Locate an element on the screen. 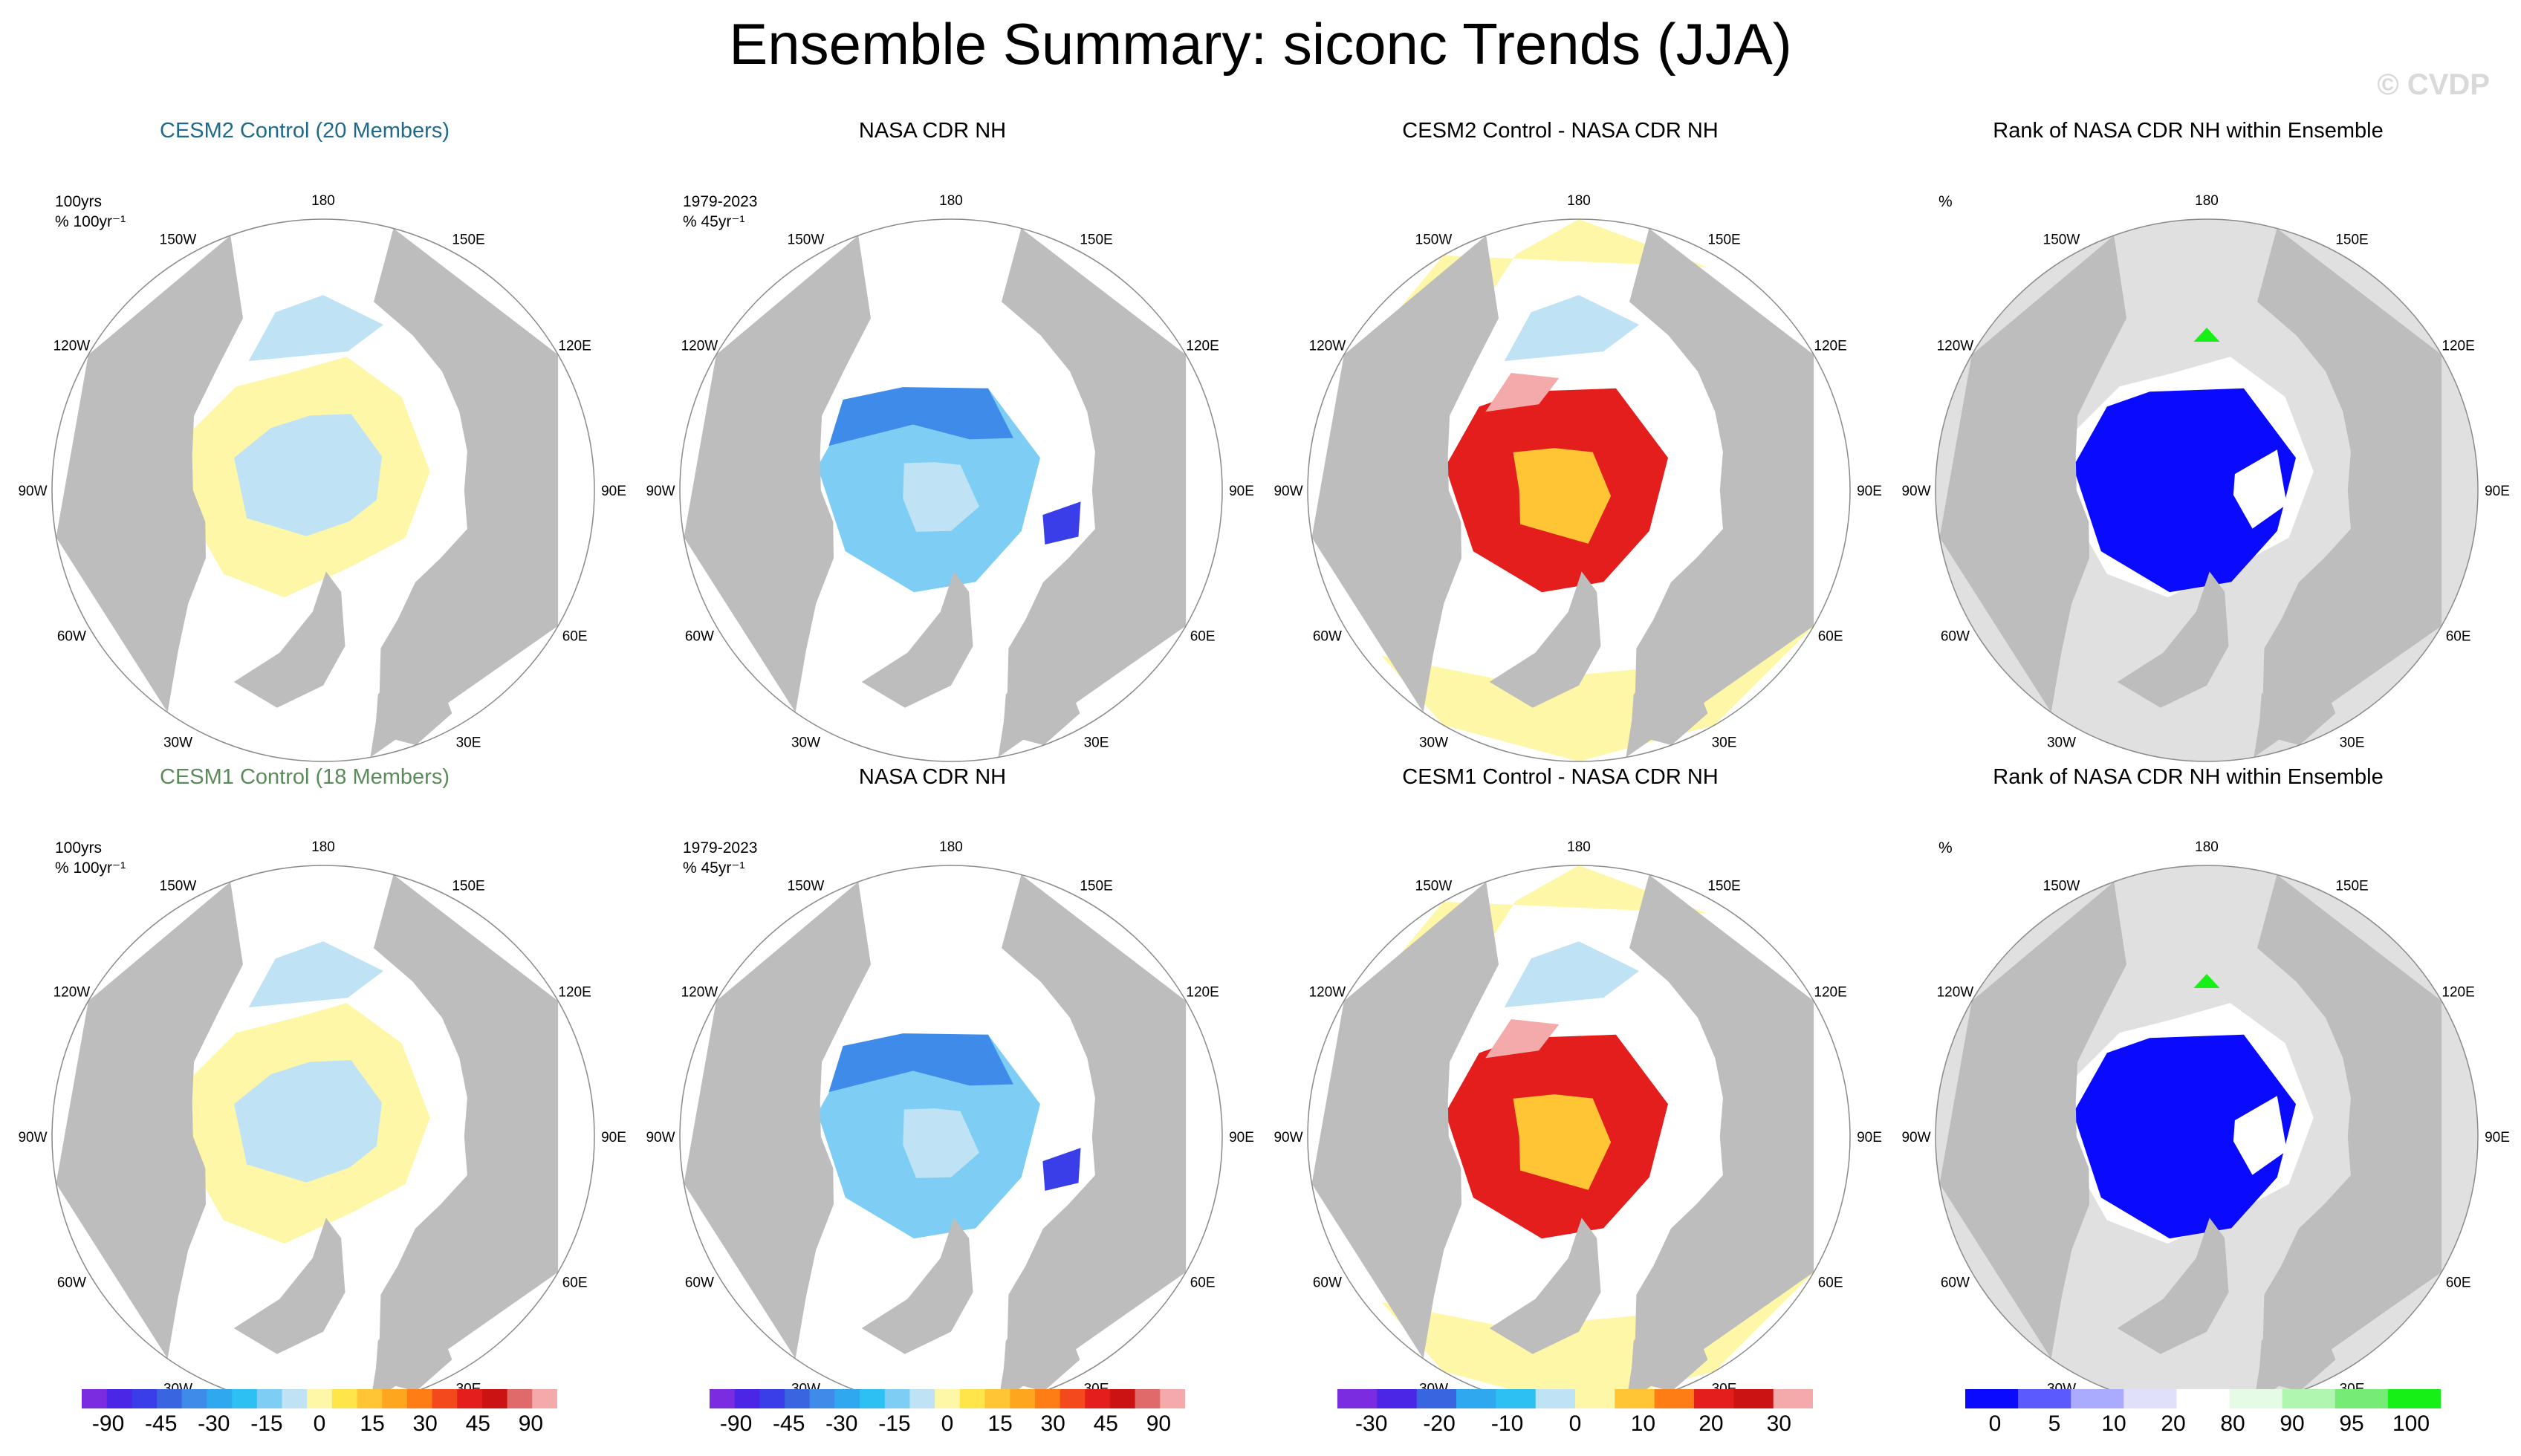 This screenshot has height=1456, width=2521. colorbar-tick-label: 95 is located at coordinates (2351, 1422).